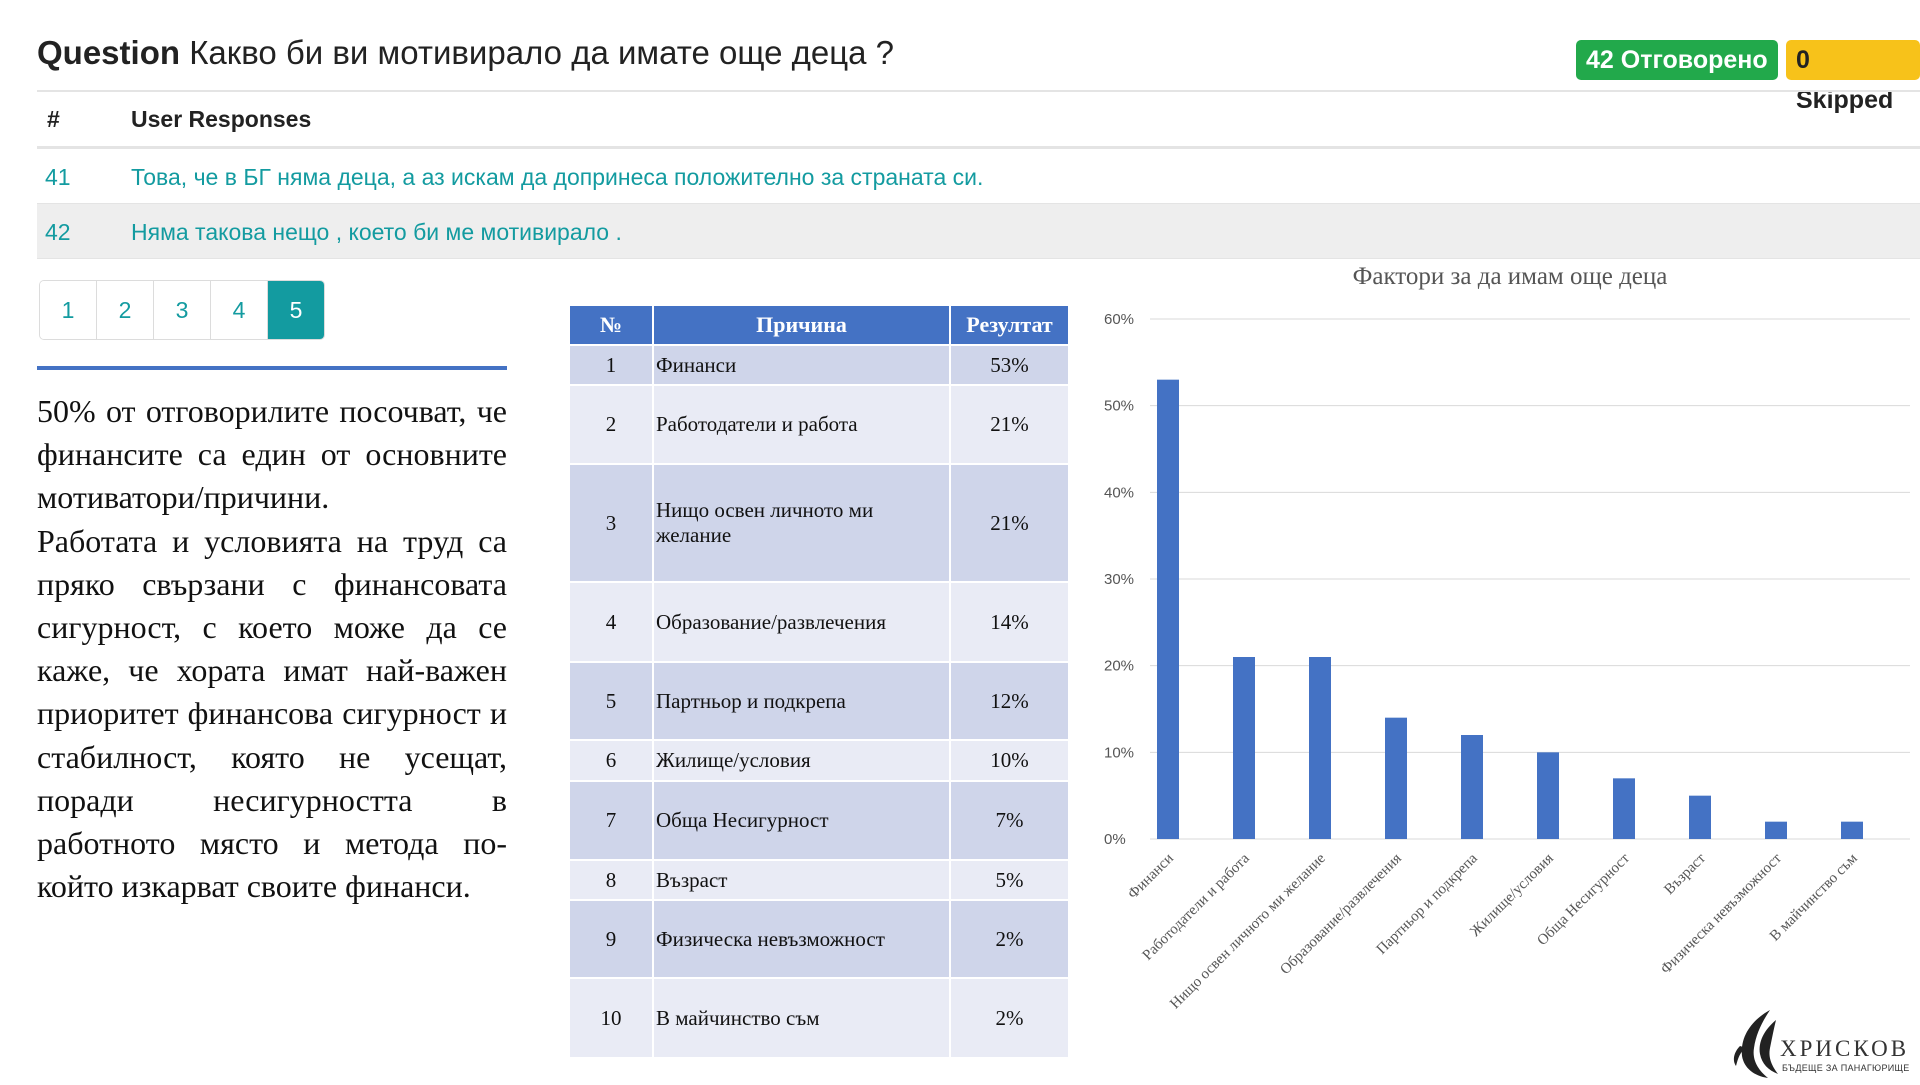 The width and height of the screenshot is (1920, 1085). Describe the element at coordinates (611, 523) in the screenshot. I see `row-number: 3` at that location.